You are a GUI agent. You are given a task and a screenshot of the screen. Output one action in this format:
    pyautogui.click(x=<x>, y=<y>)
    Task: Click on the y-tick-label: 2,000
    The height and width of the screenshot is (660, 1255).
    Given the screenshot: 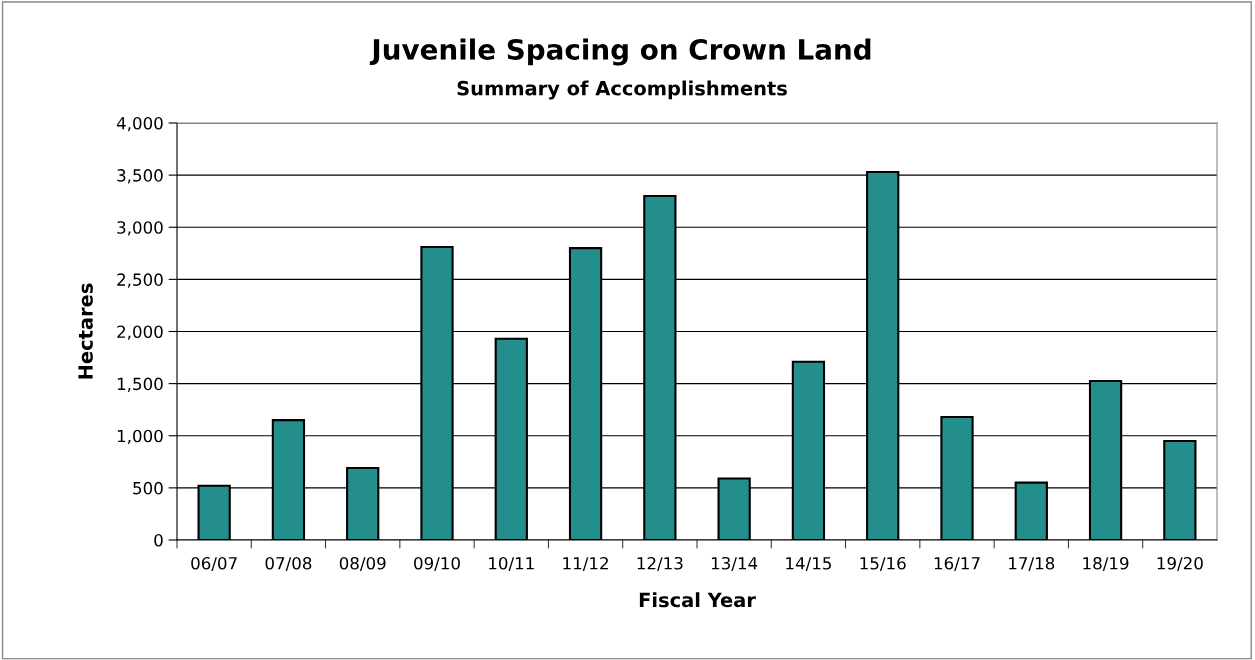 What is the action you would take?
    pyautogui.click(x=140, y=332)
    